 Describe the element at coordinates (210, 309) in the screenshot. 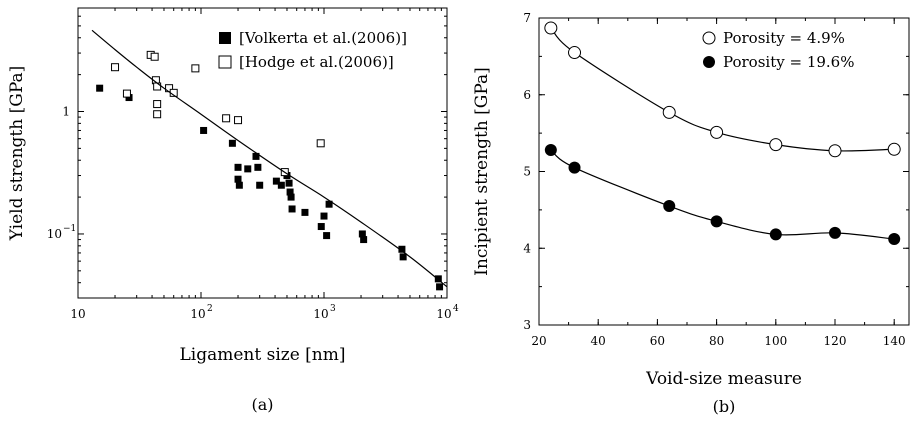

I see `x-tick-exponent: 2` at that location.